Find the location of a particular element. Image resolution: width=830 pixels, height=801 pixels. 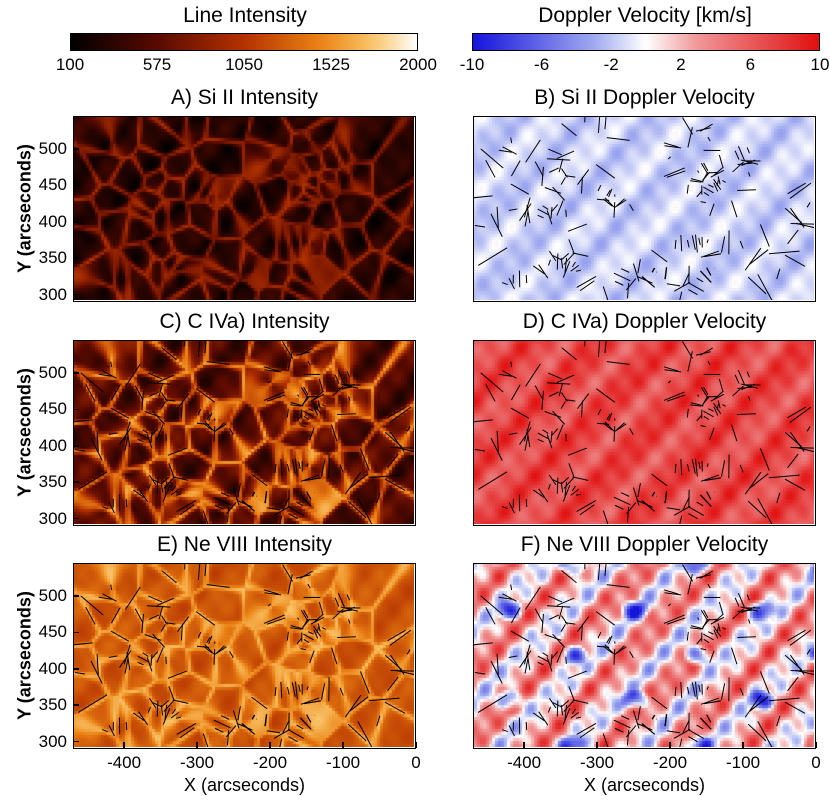

y-tick-label: 300 is located at coordinates (52, 294).